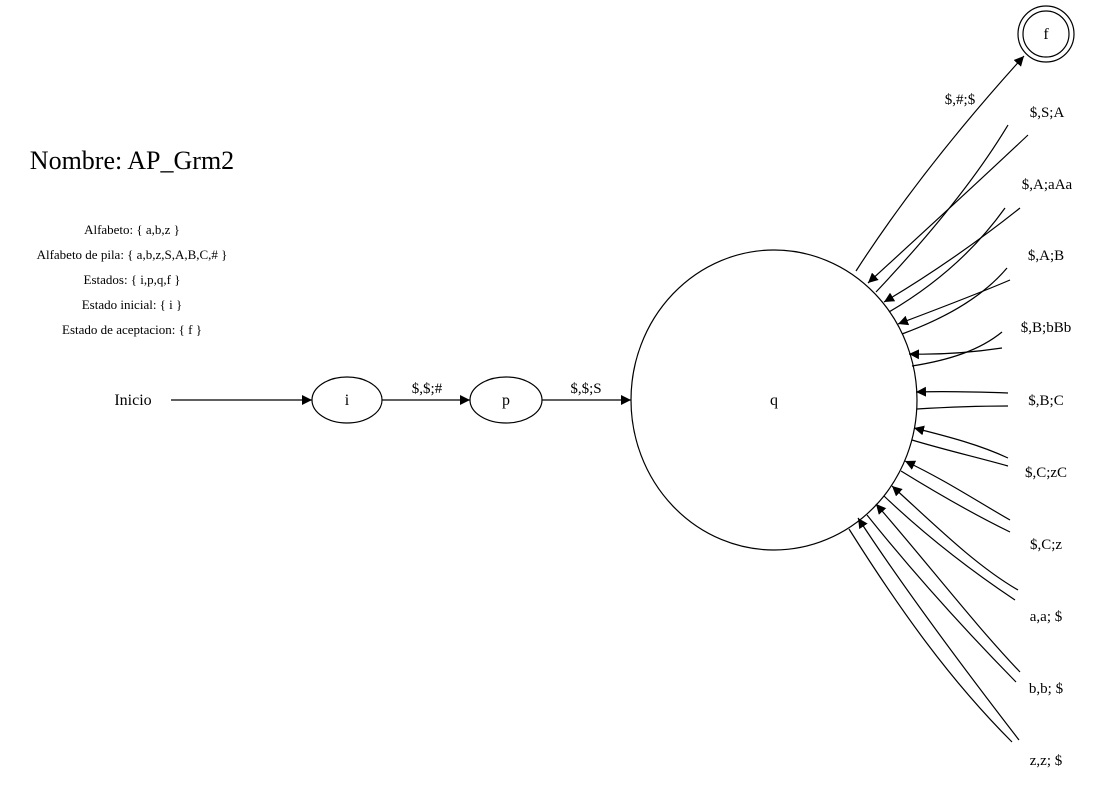  I want to click on loop-6-label: $,C;zC, so click(1046, 473).